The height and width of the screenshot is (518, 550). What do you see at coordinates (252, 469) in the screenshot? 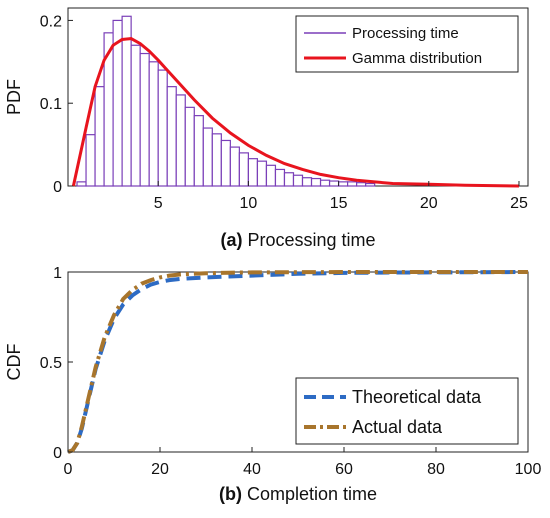
I see `x-tick-label: 40` at bounding box center [252, 469].